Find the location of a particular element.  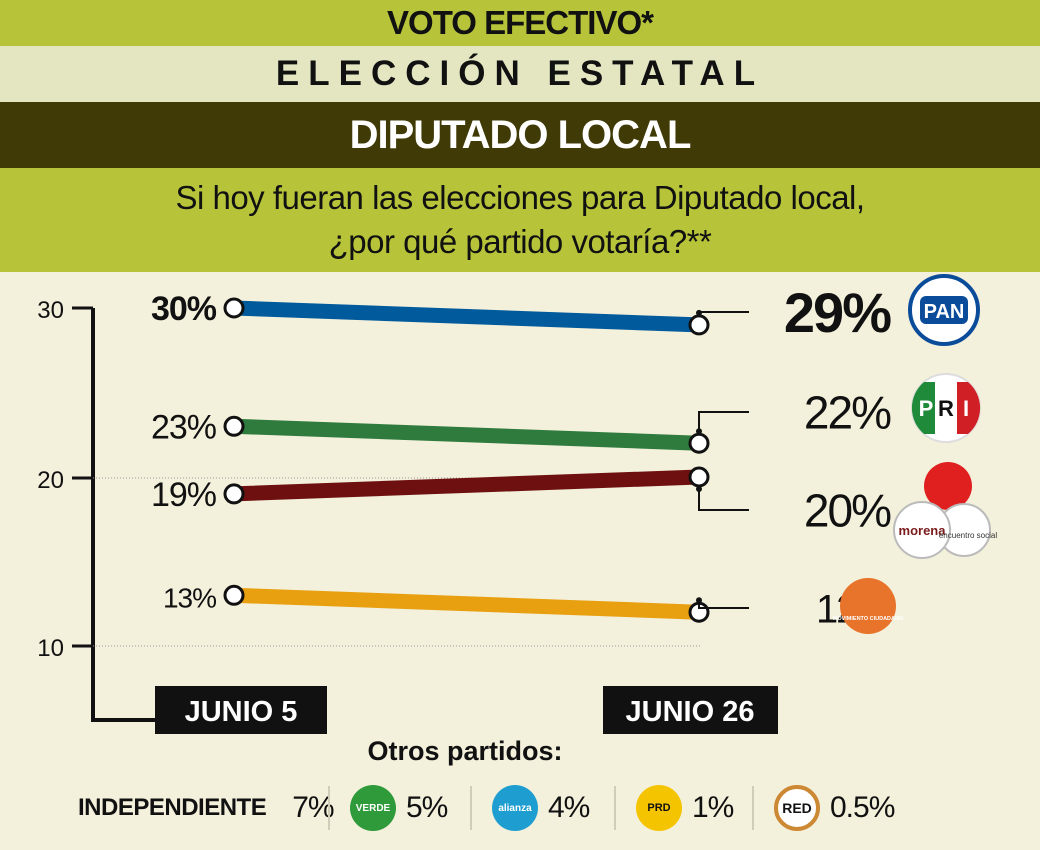

encuentro-logo-text: encuentro social is located at coordinates (968, 535).